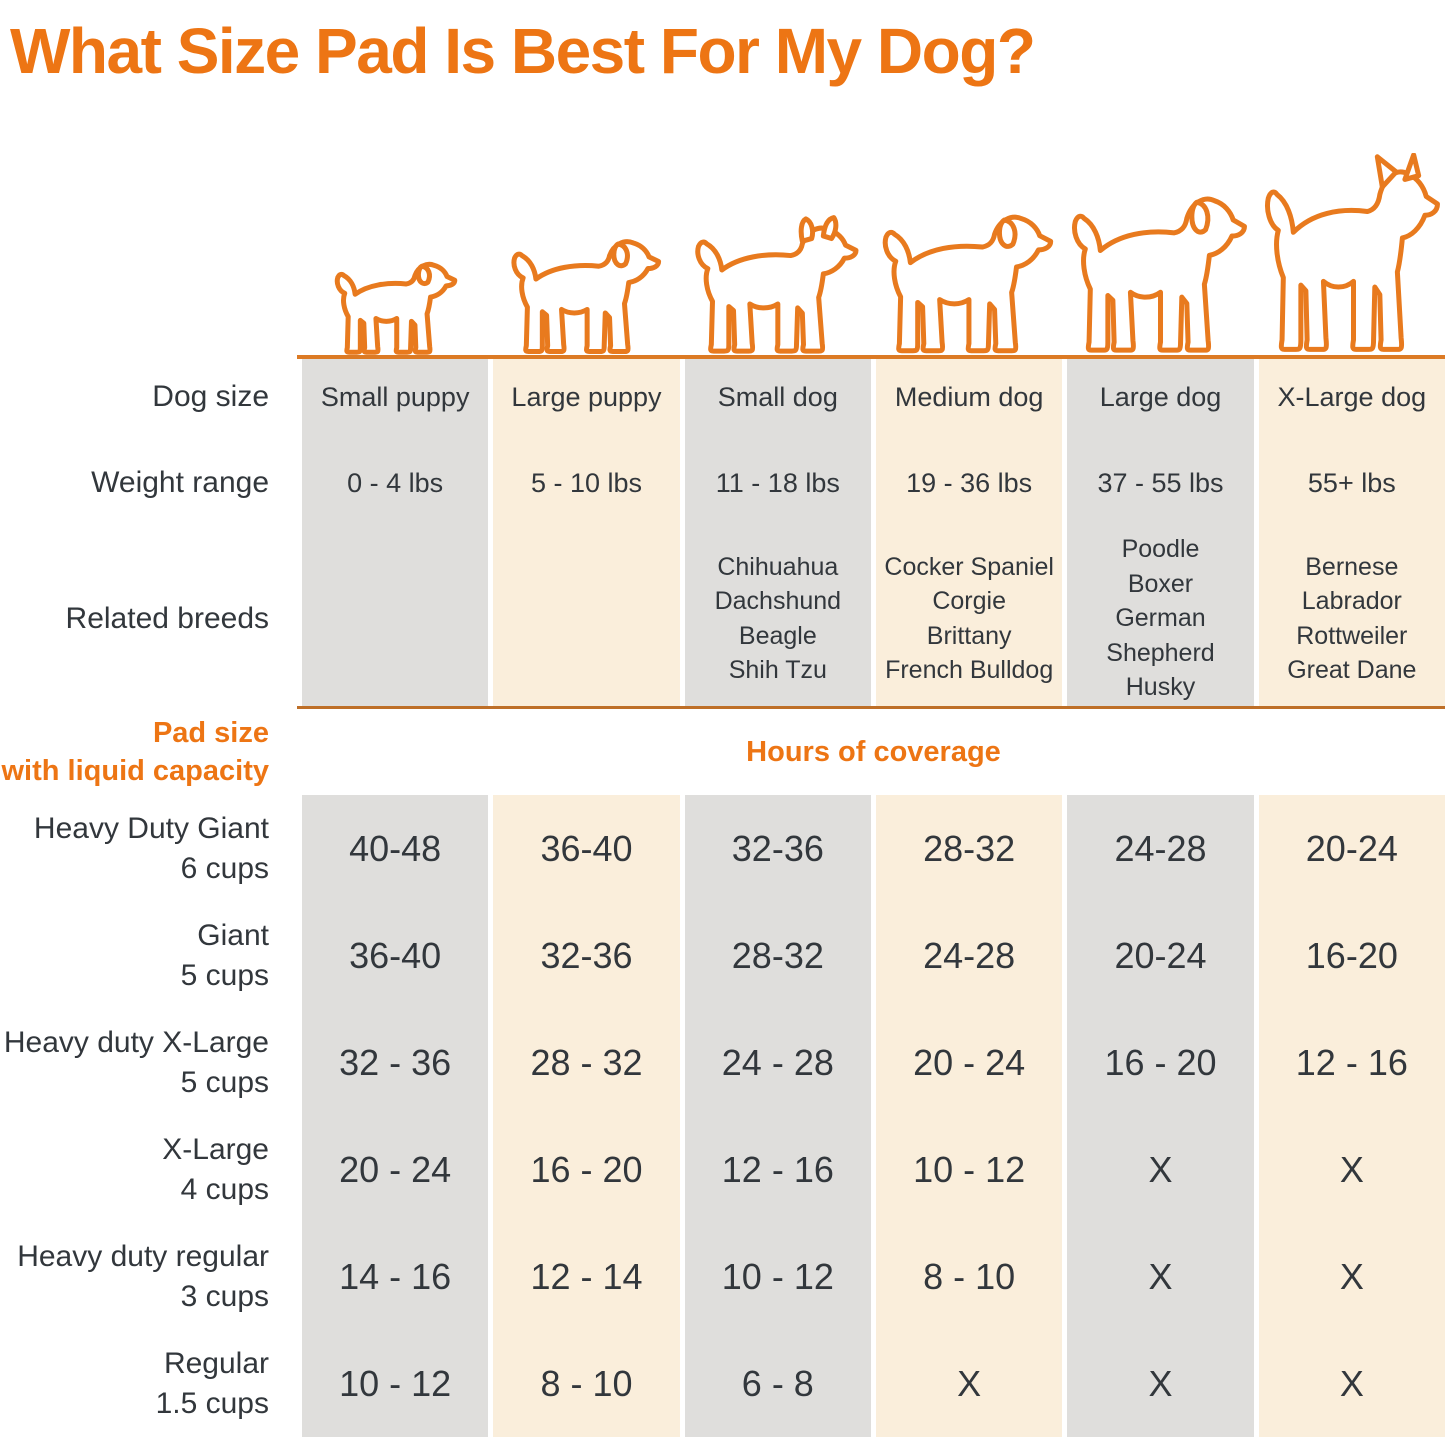 The height and width of the screenshot is (1446, 1445). What do you see at coordinates (586, 397) in the screenshot?
I see `dog-size-header: Large puppy` at bounding box center [586, 397].